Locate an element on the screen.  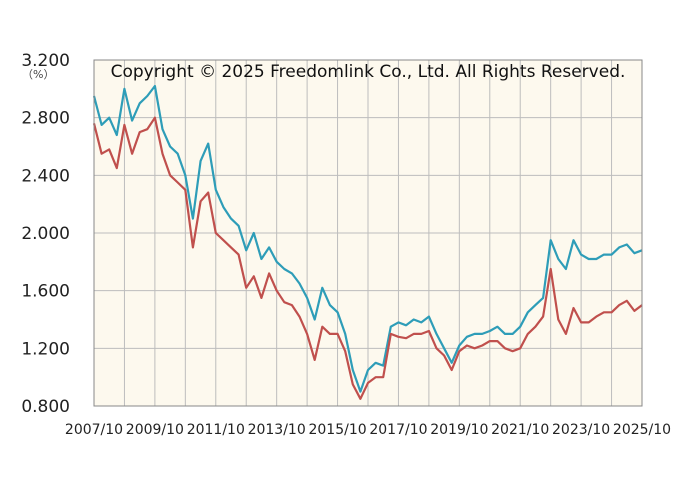
y-tick-label: 1.600 is located at coordinates (45, 292).